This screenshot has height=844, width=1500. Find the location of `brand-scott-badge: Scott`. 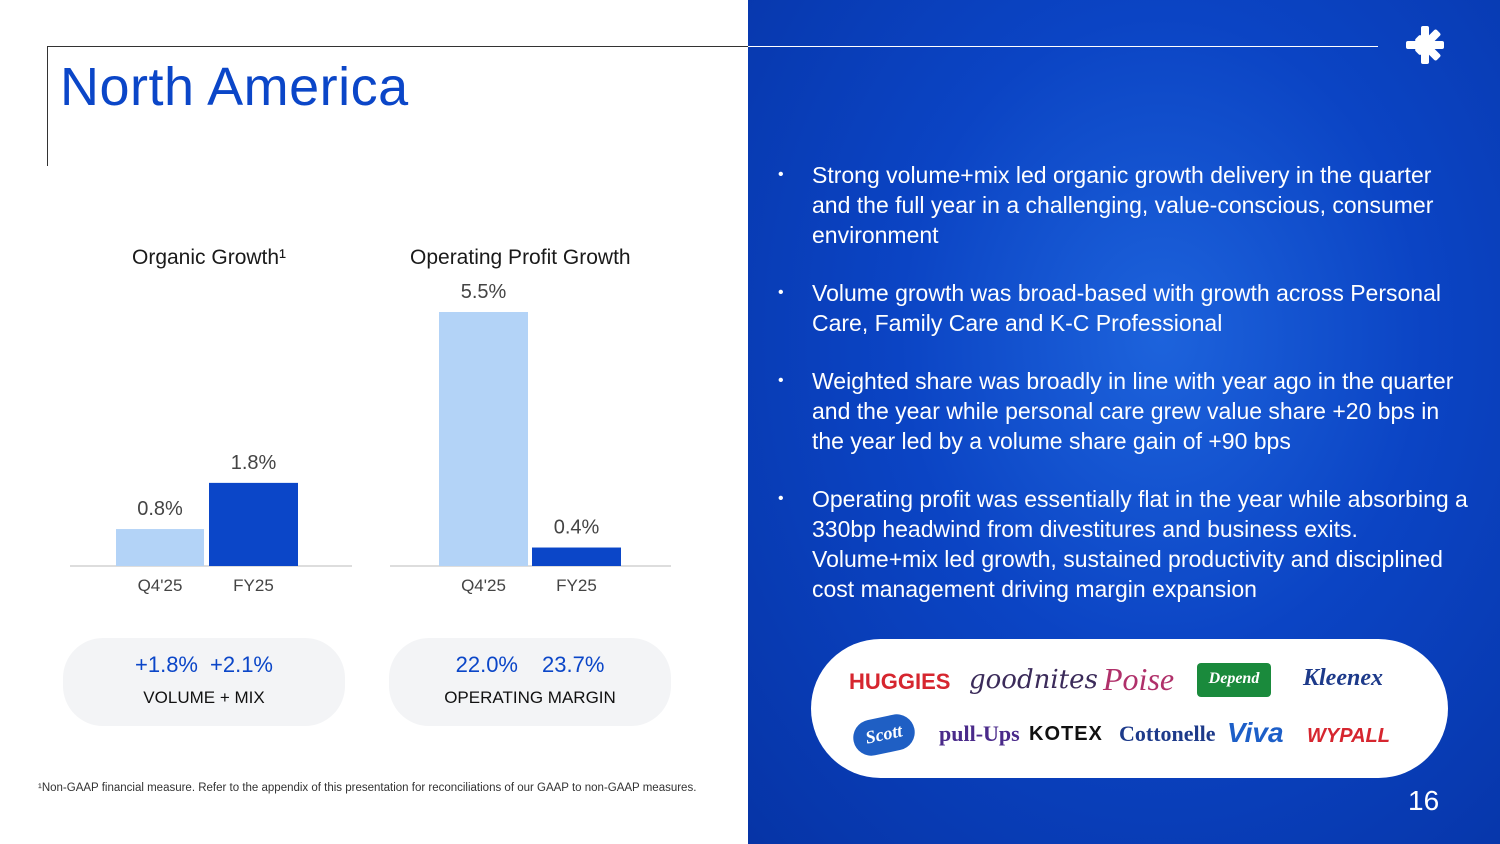

brand-scott-badge: Scott is located at coordinates (884, 735).